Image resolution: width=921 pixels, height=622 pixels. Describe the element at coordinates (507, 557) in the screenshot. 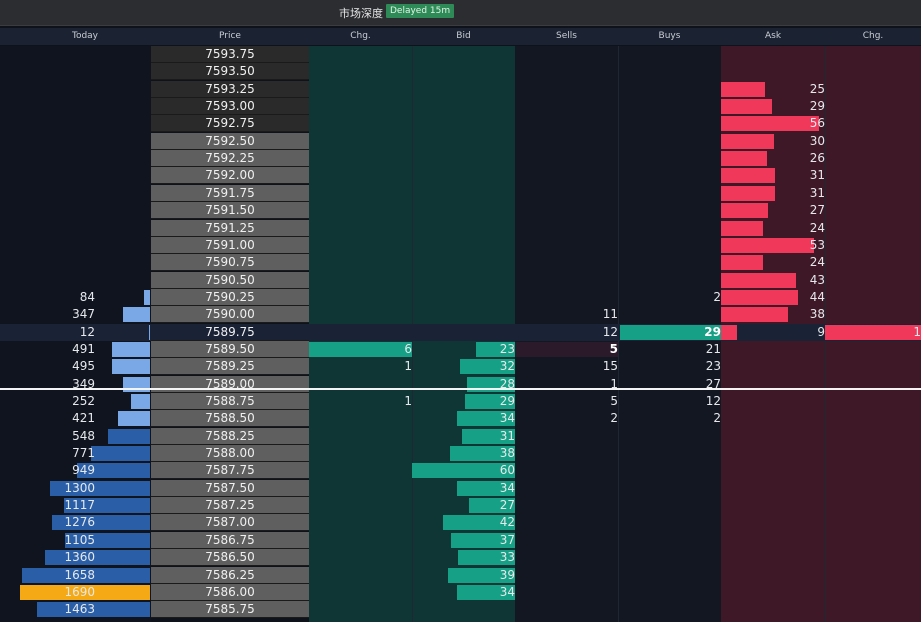

I see `bid-size: 33` at that location.